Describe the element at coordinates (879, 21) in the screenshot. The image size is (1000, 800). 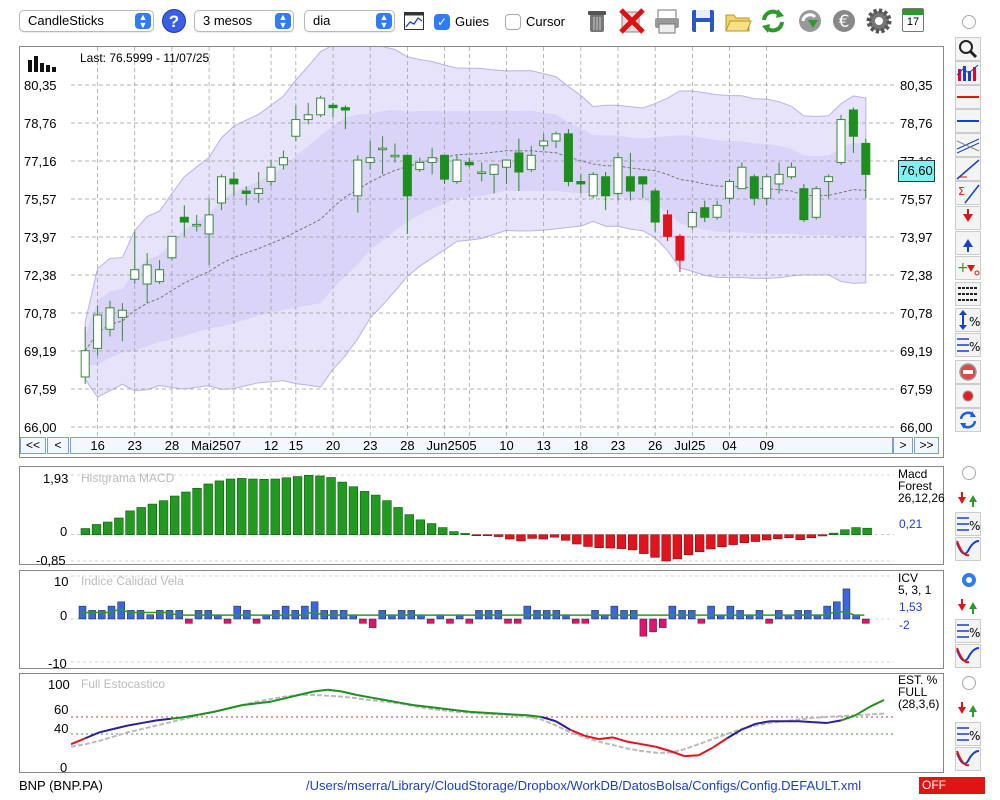
I see `gear-icon` at that location.